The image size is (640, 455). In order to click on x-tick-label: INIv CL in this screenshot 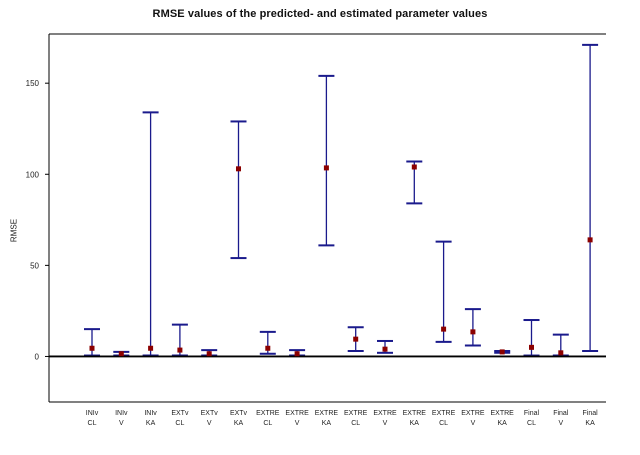, I will do `click(92, 418)`.